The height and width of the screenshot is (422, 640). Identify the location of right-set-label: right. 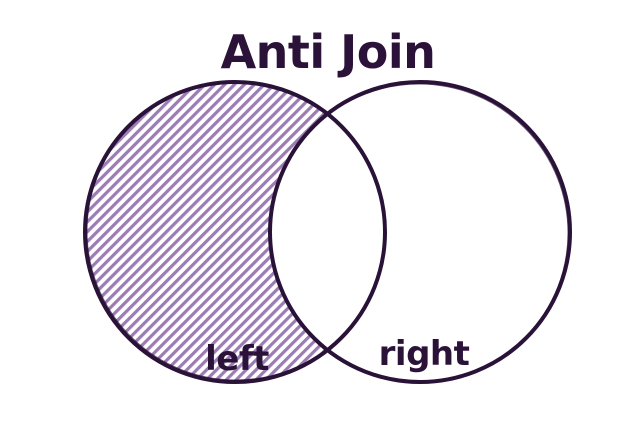
(424, 354).